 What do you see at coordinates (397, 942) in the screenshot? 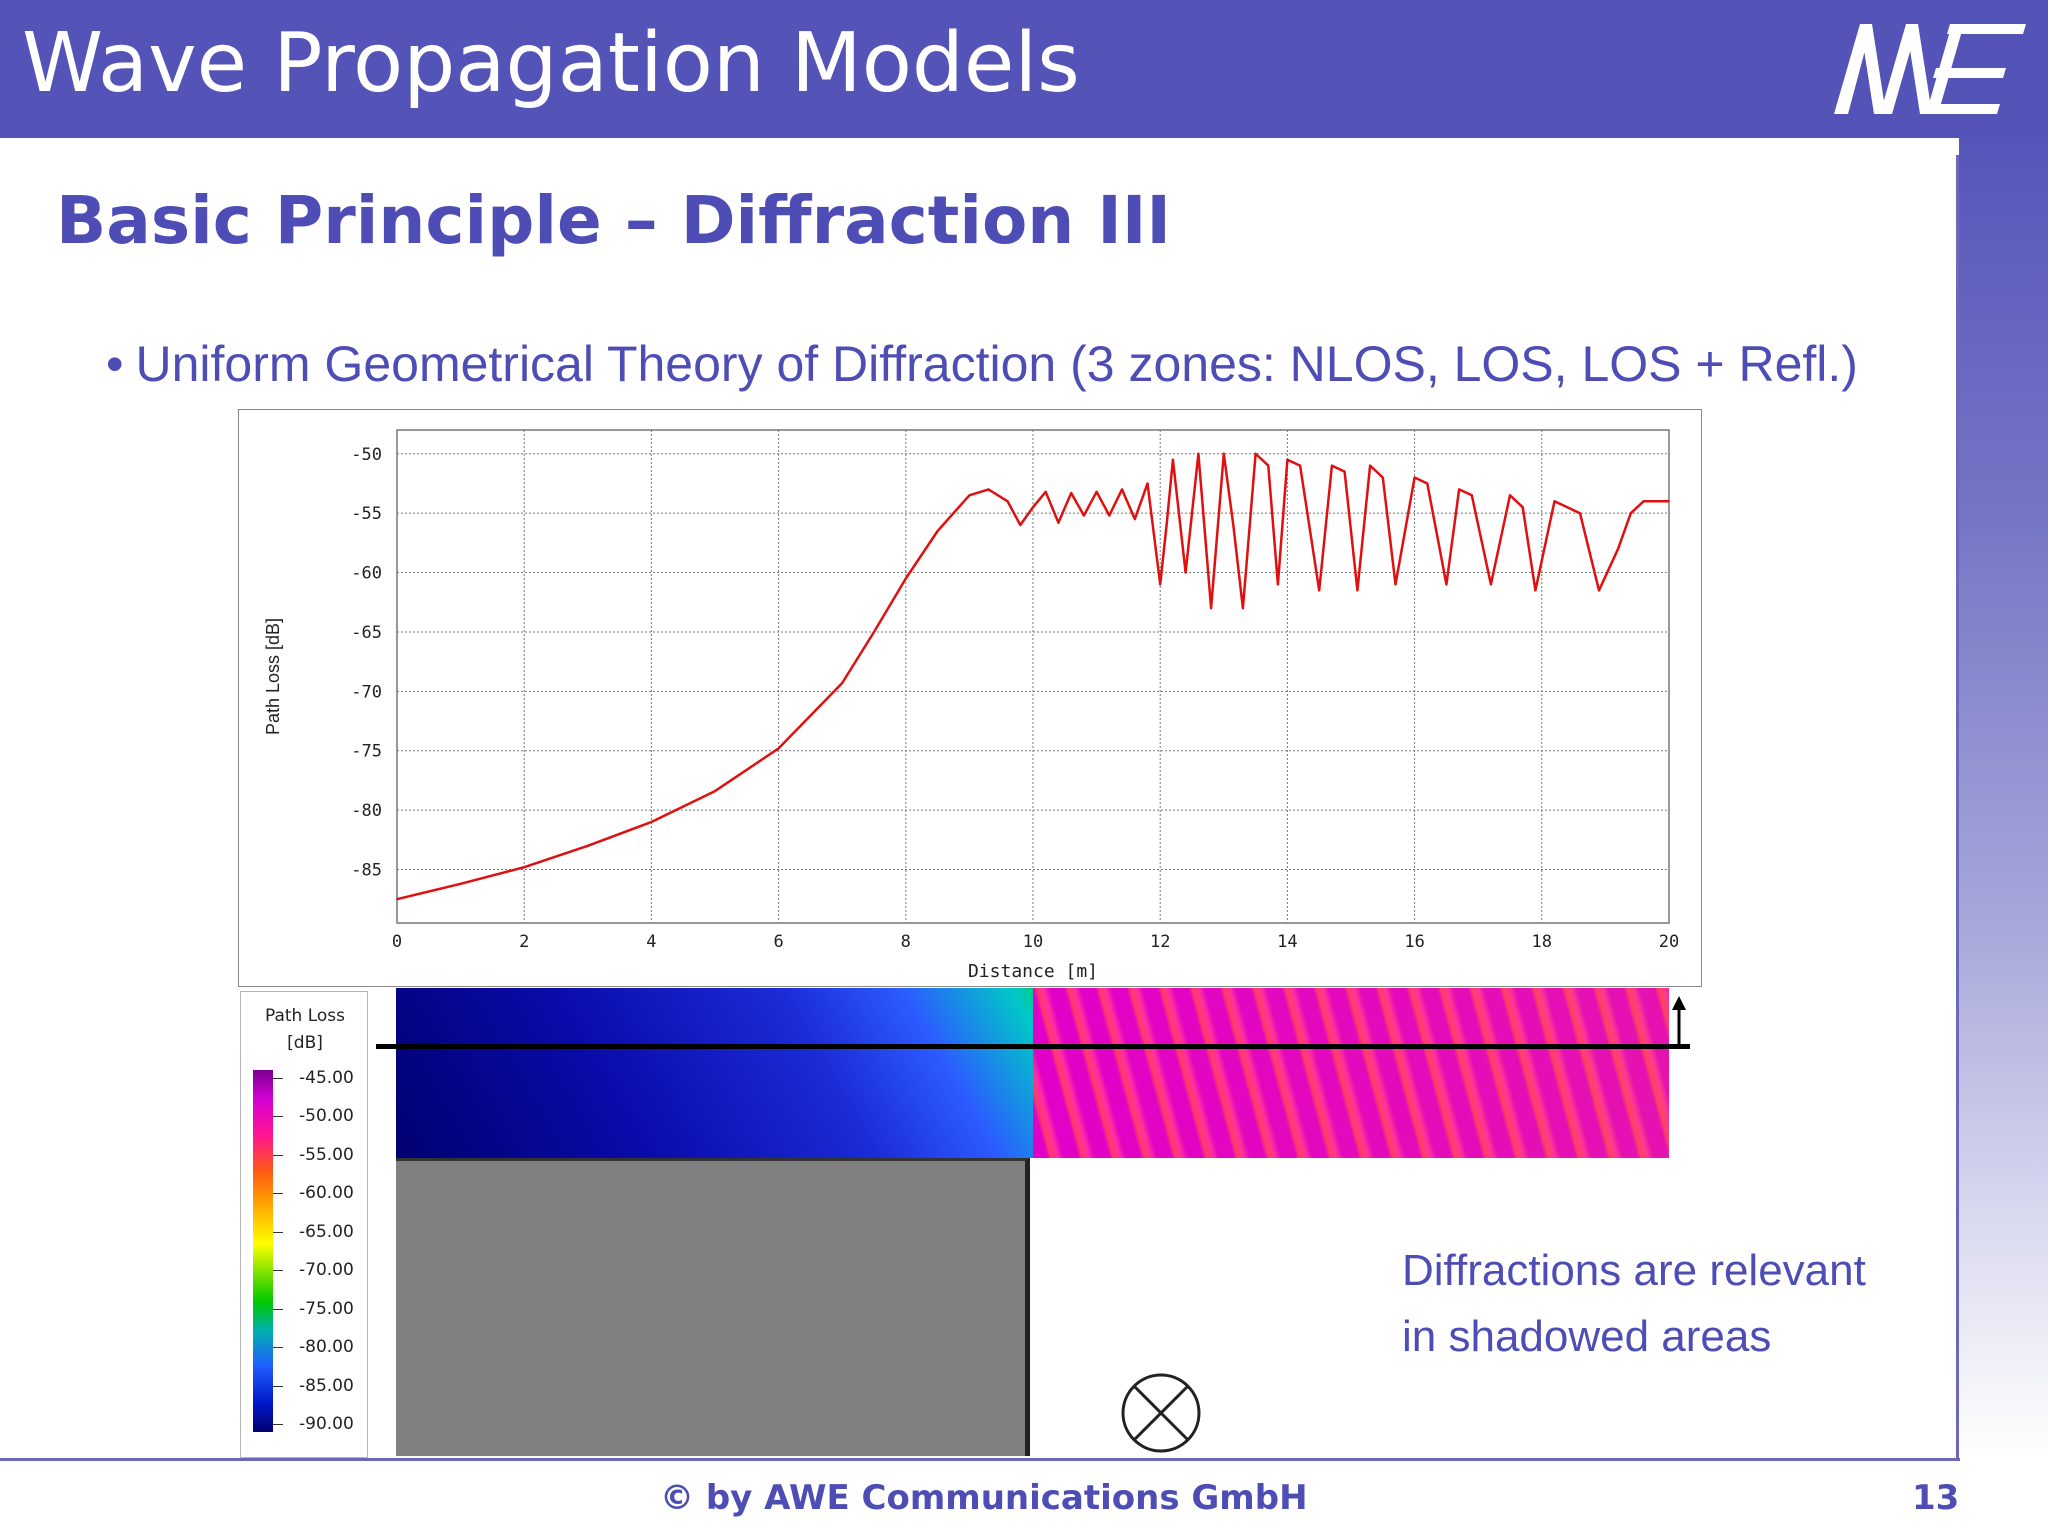
I see `x-tick-label: 0` at bounding box center [397, 942].